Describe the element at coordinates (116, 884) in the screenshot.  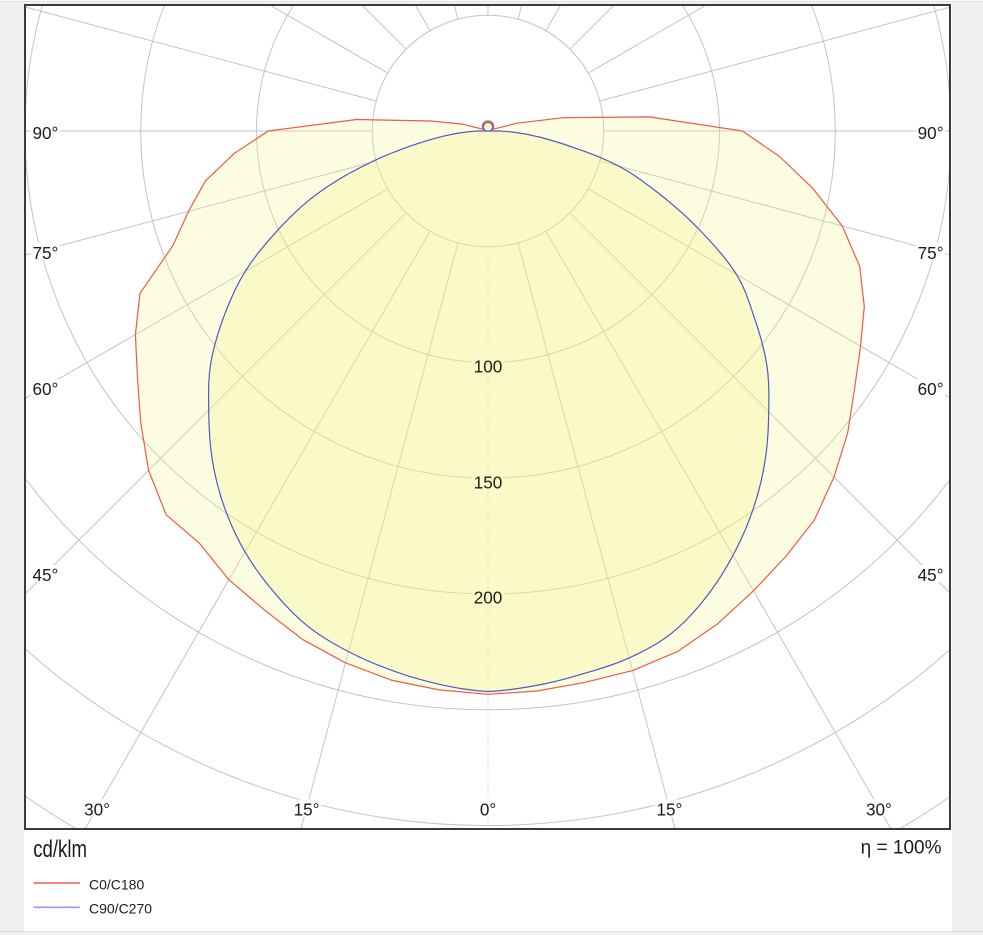
I see `svg-text: C0/C180` at that location.